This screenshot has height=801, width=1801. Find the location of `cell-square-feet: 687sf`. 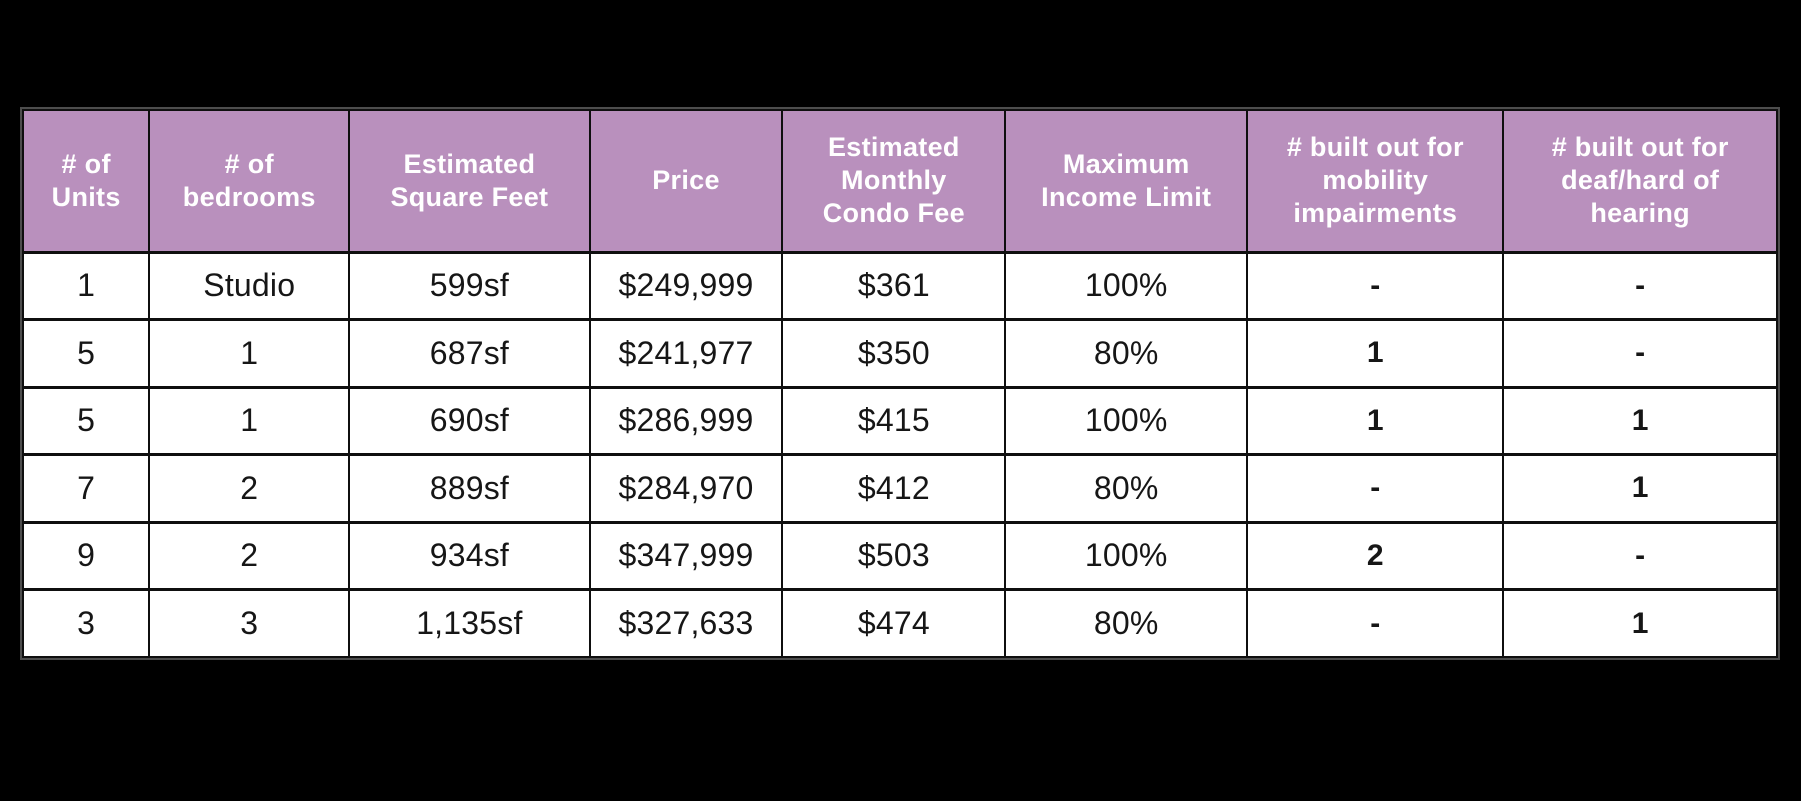

cell-square-feet: 687sf is located at coordinates (469, 353).